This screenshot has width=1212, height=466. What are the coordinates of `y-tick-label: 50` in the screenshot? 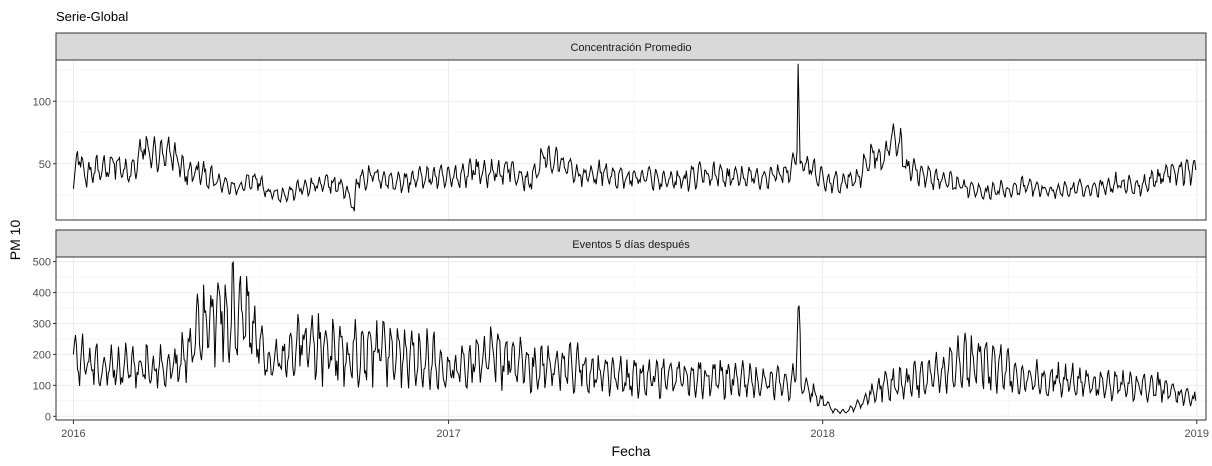 It's located at (45, 165).